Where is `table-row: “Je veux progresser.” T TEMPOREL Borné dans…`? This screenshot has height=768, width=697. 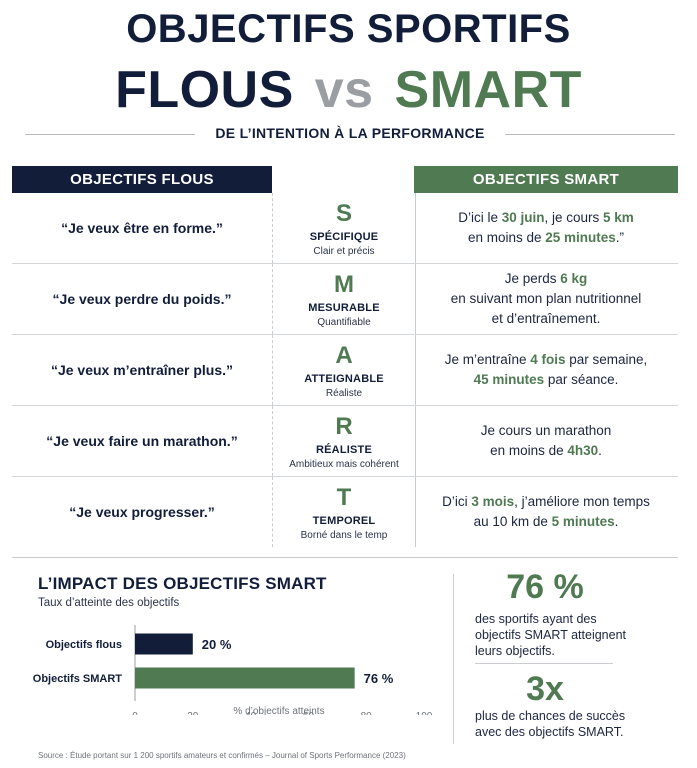
table-row: “Je veux progresser.” T TEMPOREL Borné dans… is located at coordinates (345, 512).